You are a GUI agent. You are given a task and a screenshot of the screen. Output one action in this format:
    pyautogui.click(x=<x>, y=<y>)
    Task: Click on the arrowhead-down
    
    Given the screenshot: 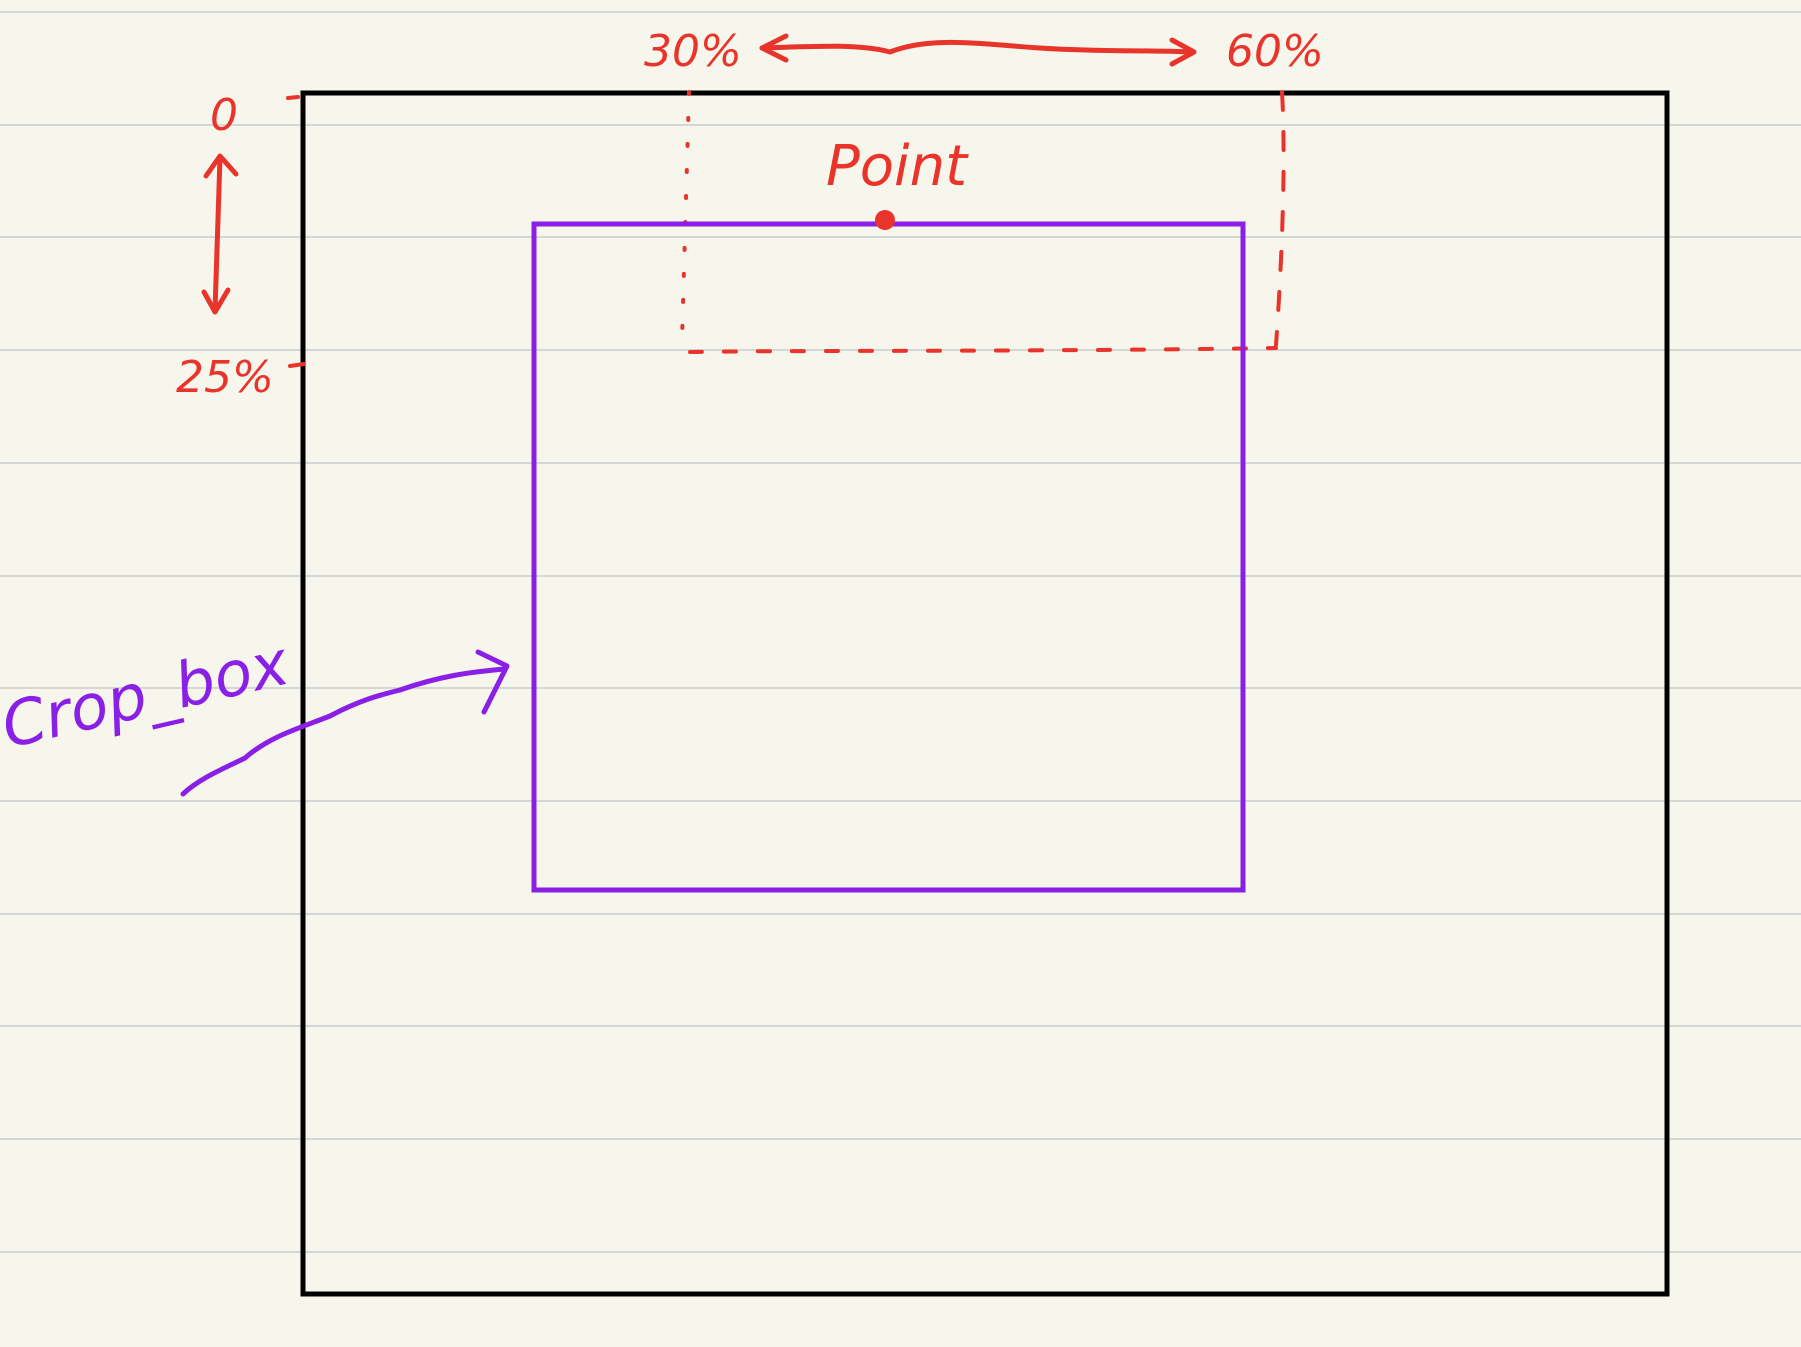 What is the action you would take?
    pyautogui.click(x=216, y=301)
    